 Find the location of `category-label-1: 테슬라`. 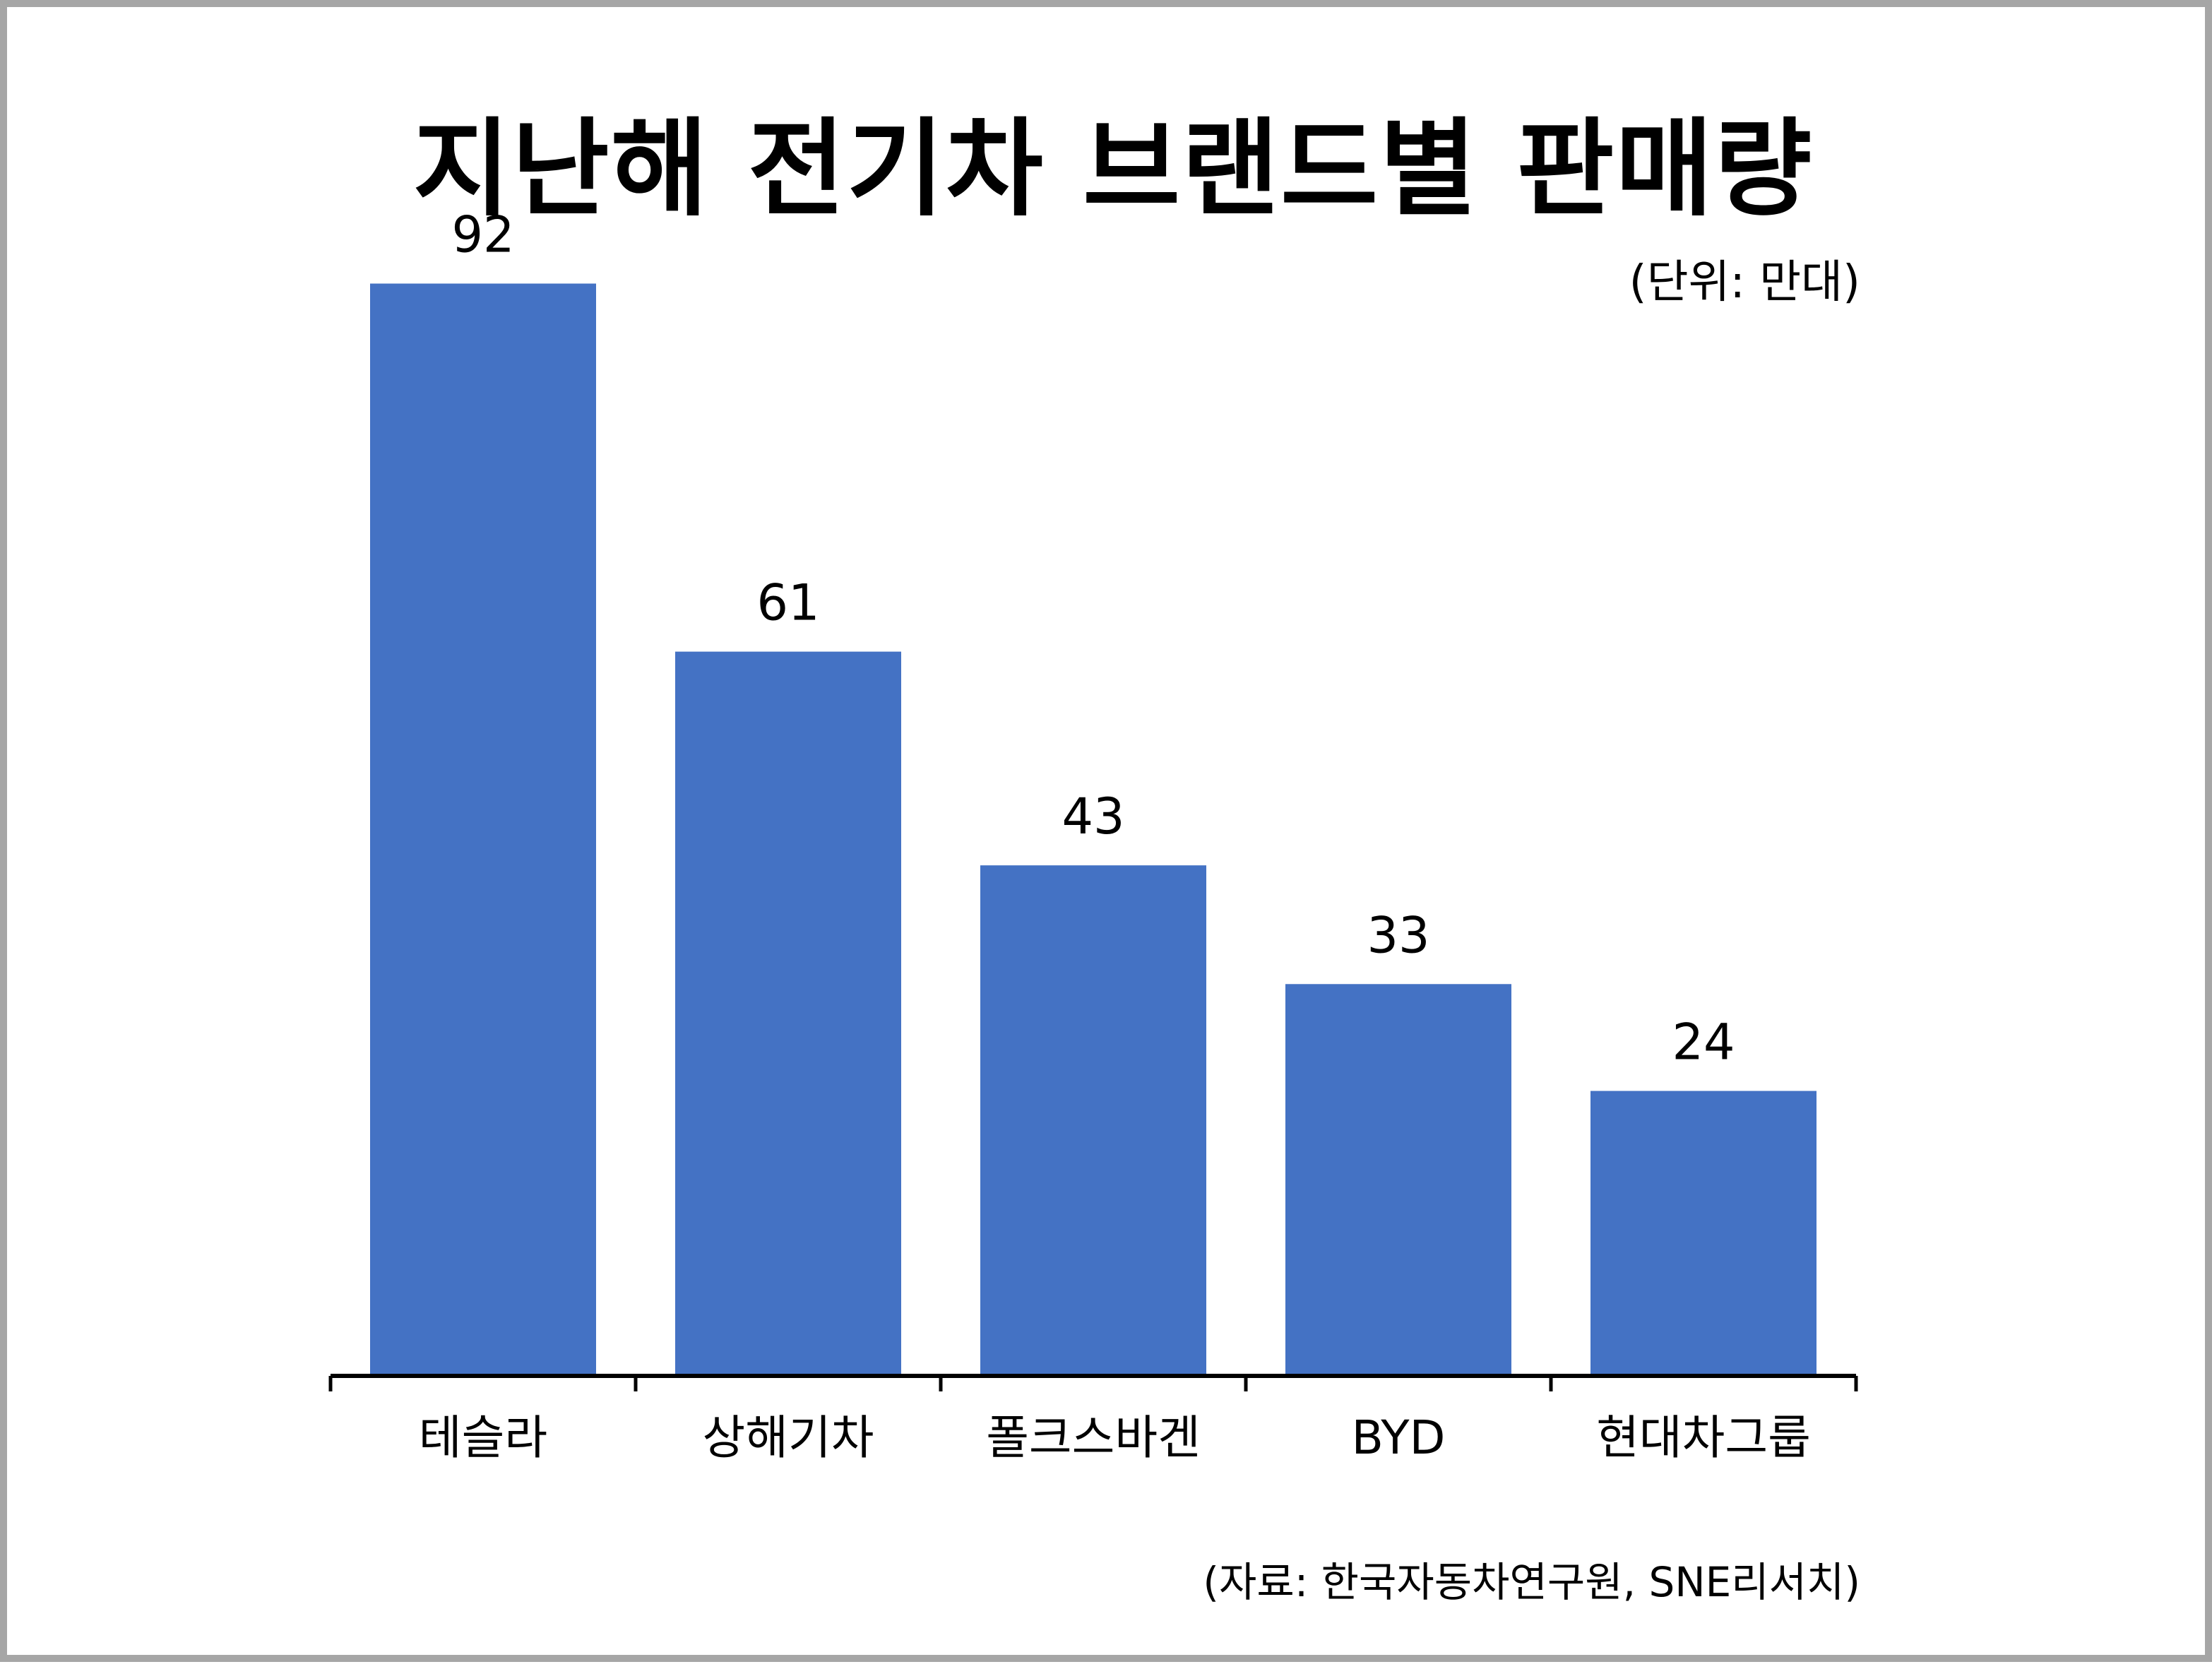

category-label-1: 테슬라 is located at coordinates (483, 1437).